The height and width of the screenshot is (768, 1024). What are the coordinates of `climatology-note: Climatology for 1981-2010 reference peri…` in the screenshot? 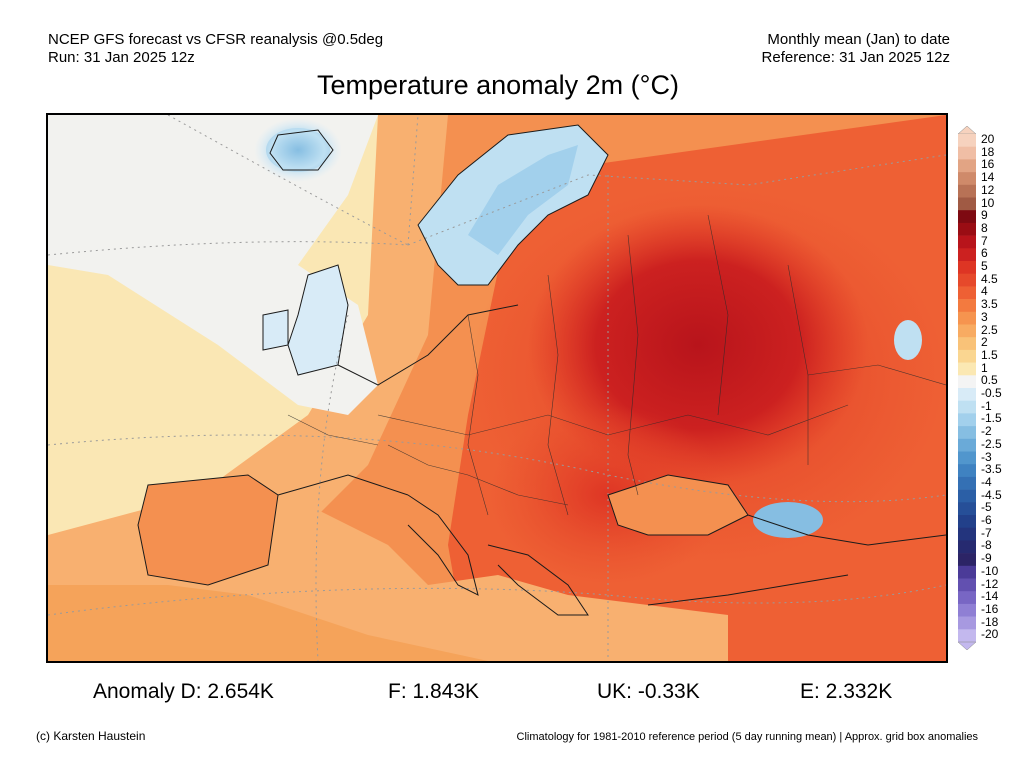 It's located at (747, 737).